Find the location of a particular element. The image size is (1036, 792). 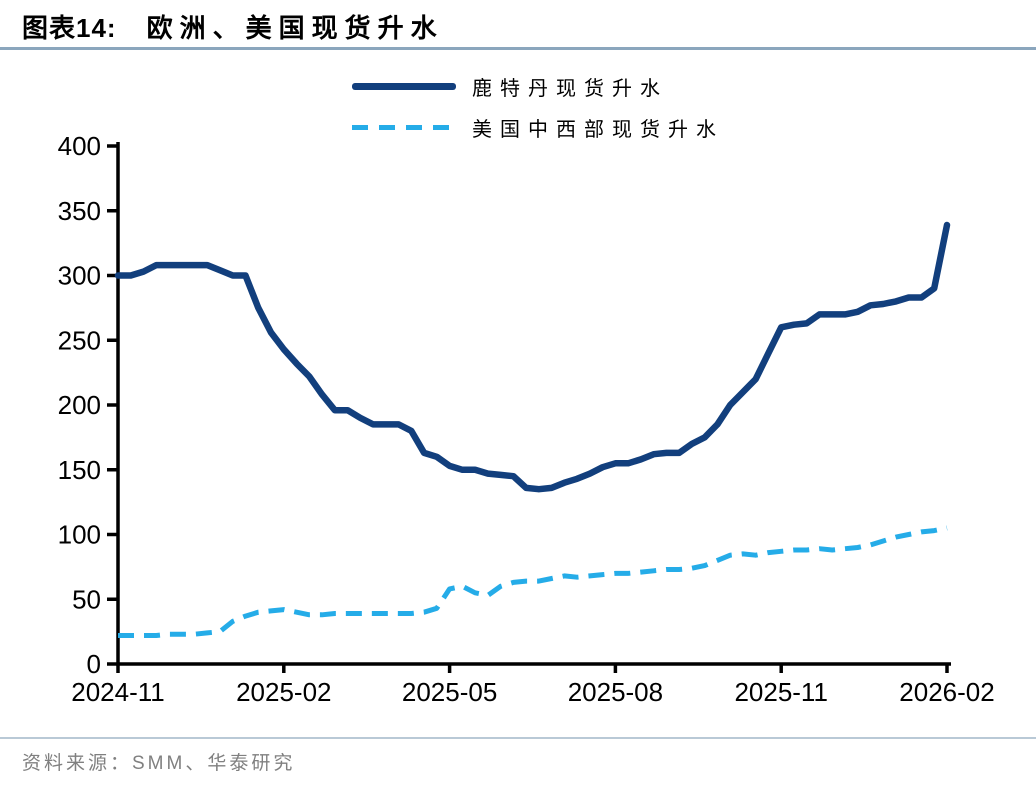

x-tick-label: 2025-11 is located at coordinates (781, 692).